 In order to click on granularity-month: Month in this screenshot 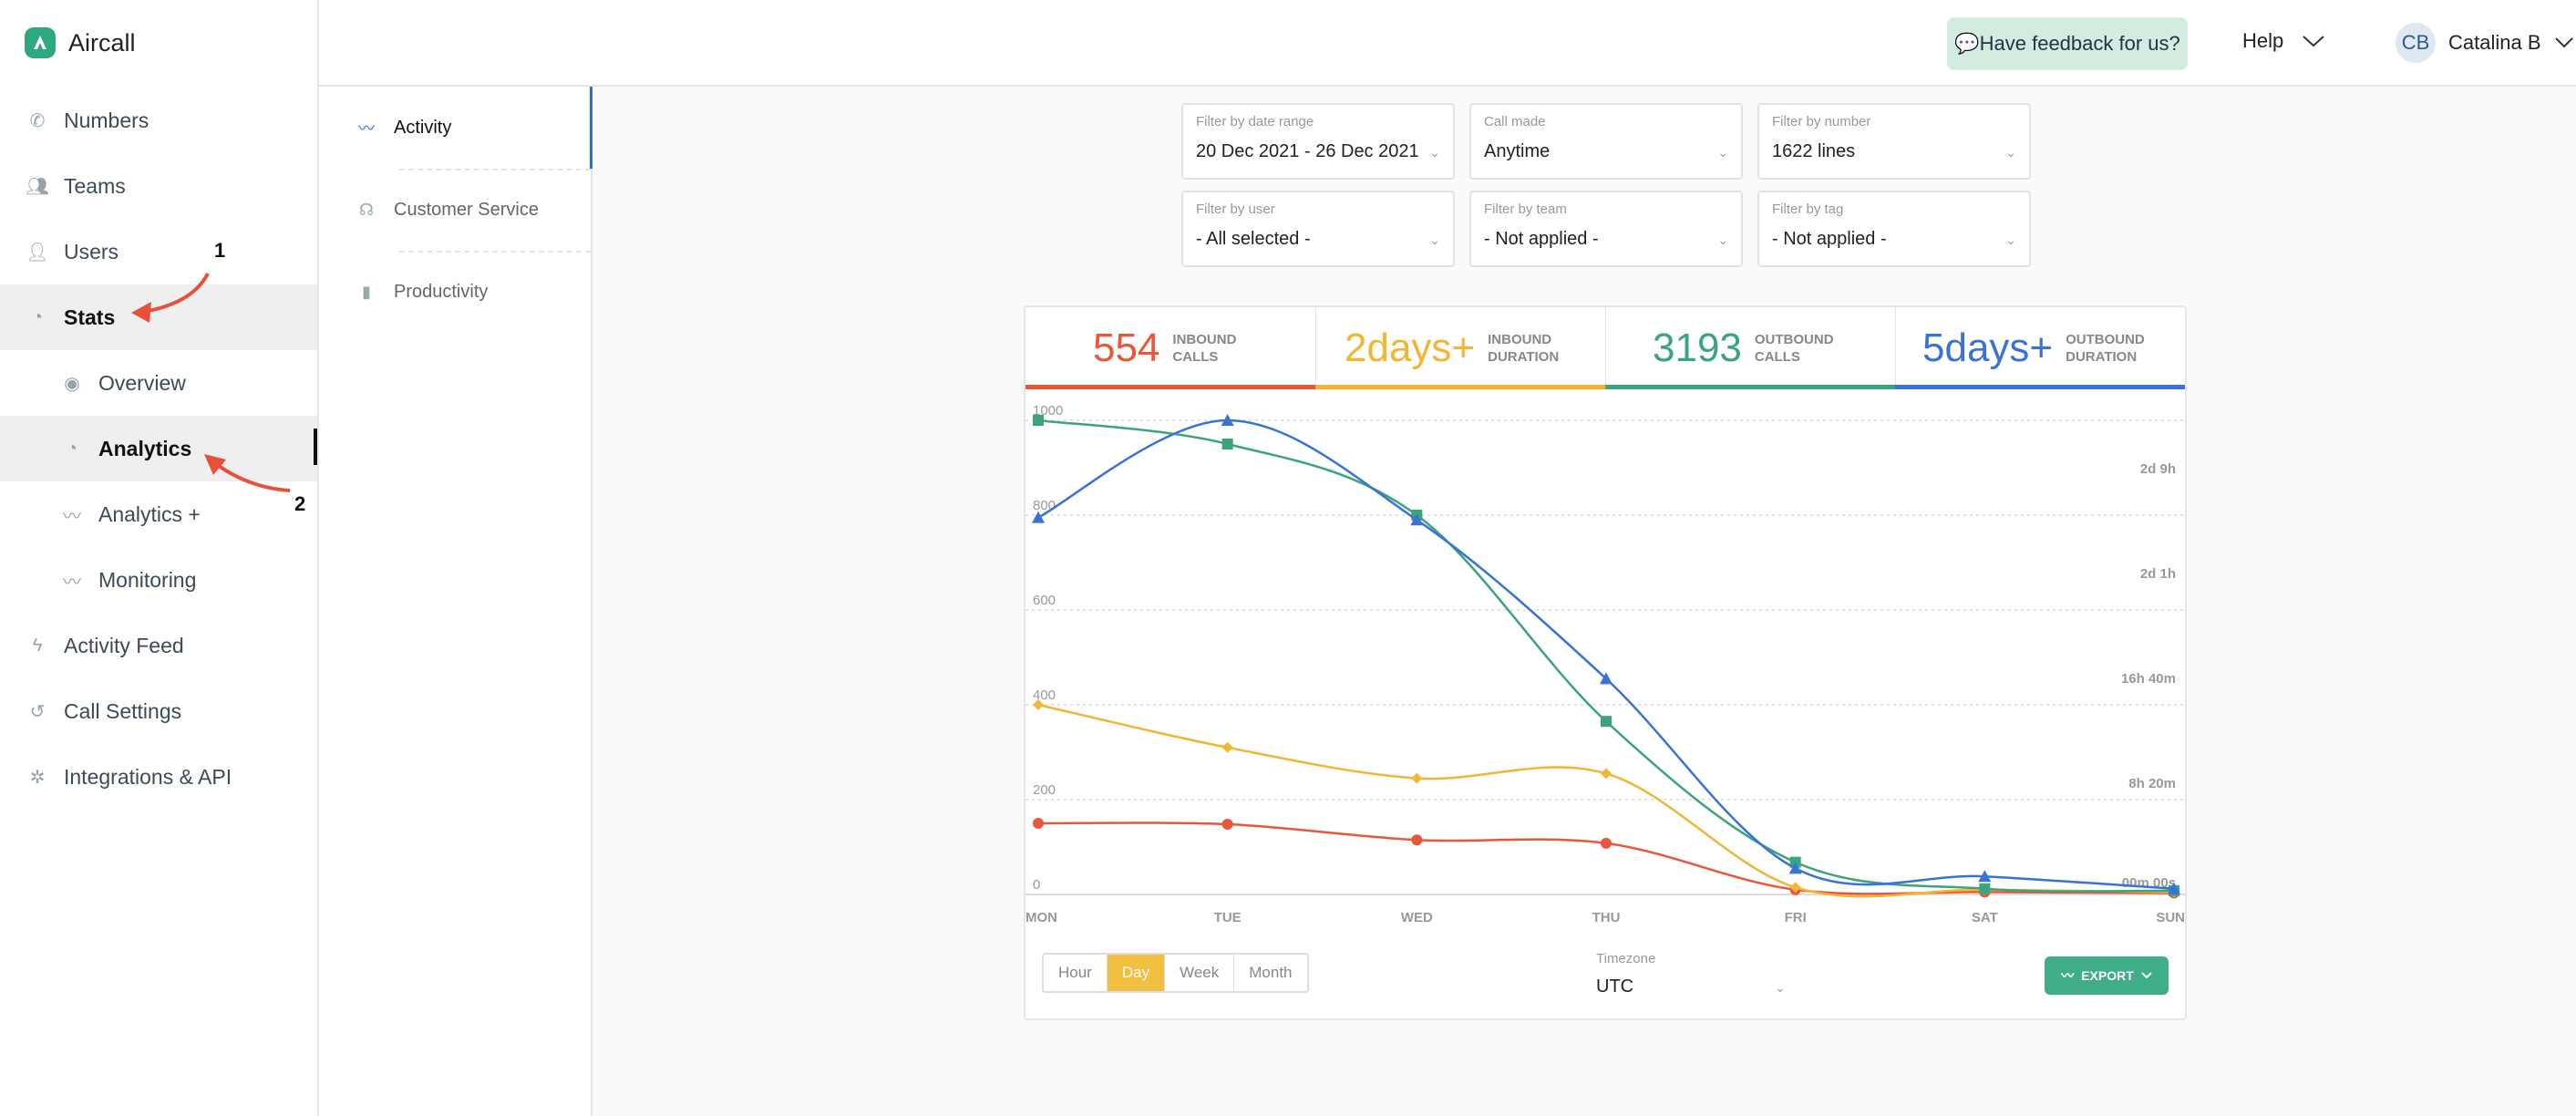, I will do `click(1271, 972)`.